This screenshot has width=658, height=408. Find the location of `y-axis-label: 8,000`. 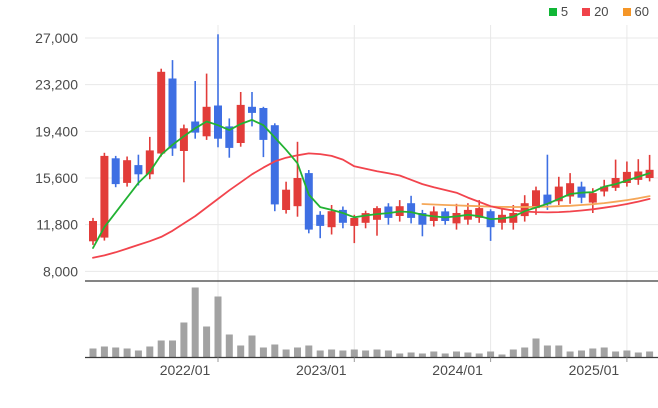

y-axis-label: 8,000 is located at coordinates (60, 271).